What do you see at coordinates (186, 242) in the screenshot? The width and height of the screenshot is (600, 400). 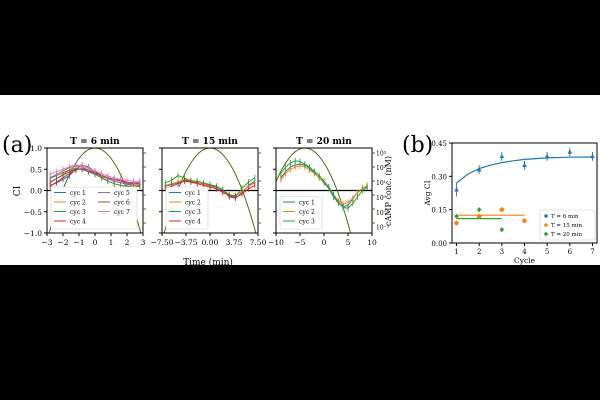 I see `x-tick-label: −3.75` at bounding box center [186, 242].